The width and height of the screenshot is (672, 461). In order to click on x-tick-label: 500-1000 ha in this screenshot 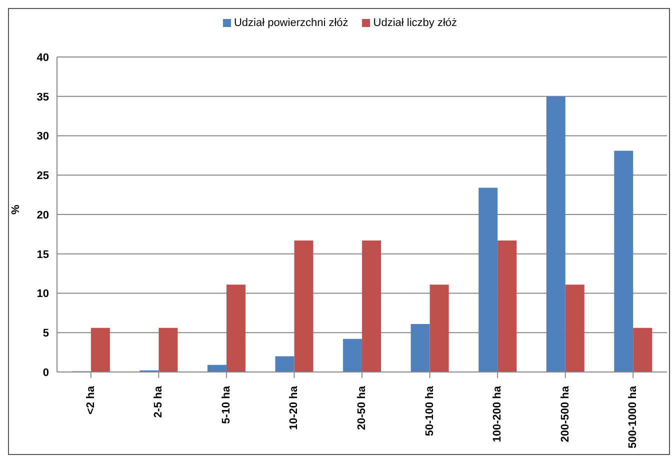, I will do `click(633, 416)`.